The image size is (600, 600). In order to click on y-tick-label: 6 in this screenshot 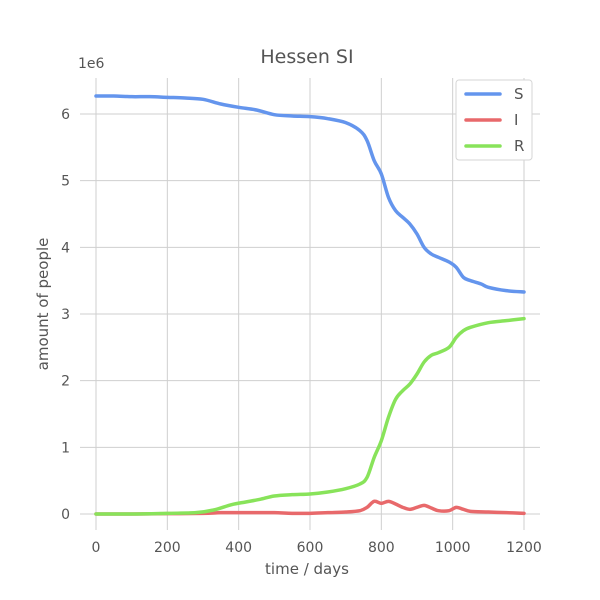, I will do `click(65, 115)`.